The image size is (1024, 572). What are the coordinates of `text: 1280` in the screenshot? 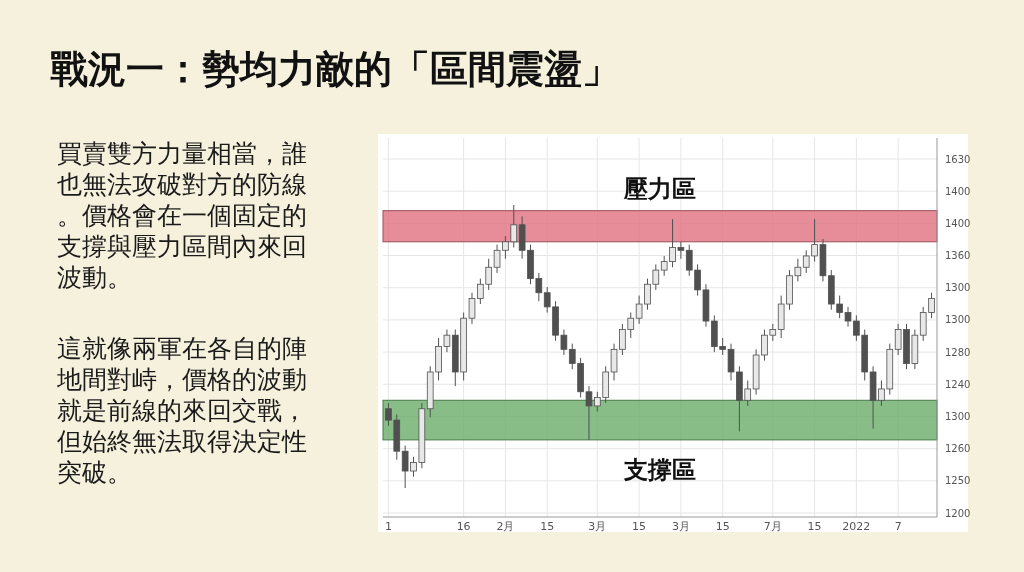 It's located at (958, 352).